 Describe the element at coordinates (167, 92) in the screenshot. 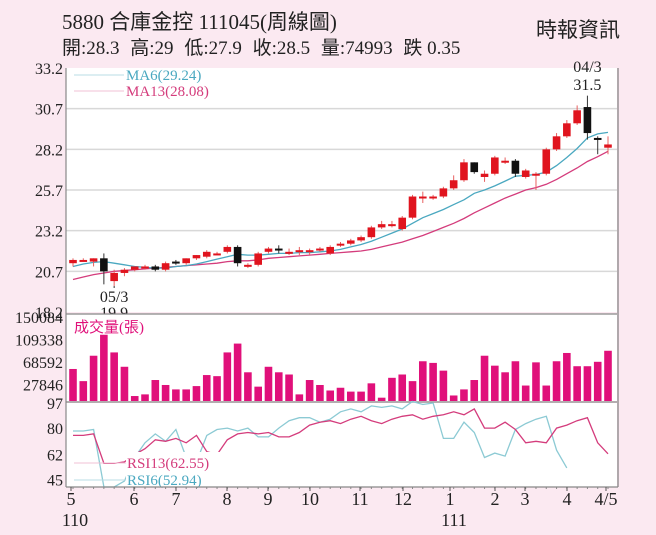

I see `ma13-legend: MA13(28.08)` at that location.